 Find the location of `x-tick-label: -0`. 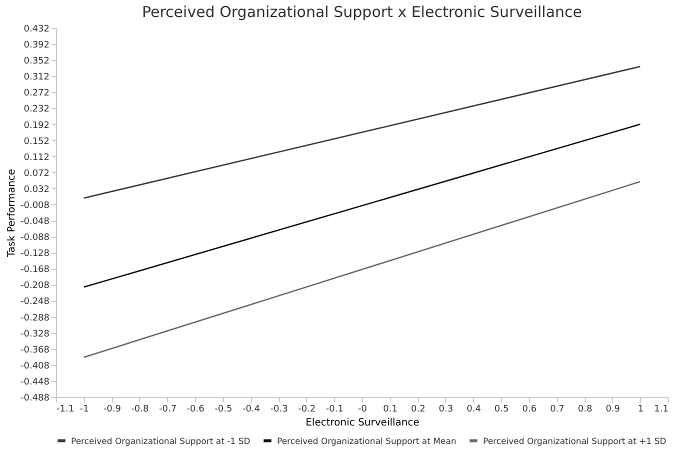

x-tick-label: -0 is located at coordinates (363, 409).